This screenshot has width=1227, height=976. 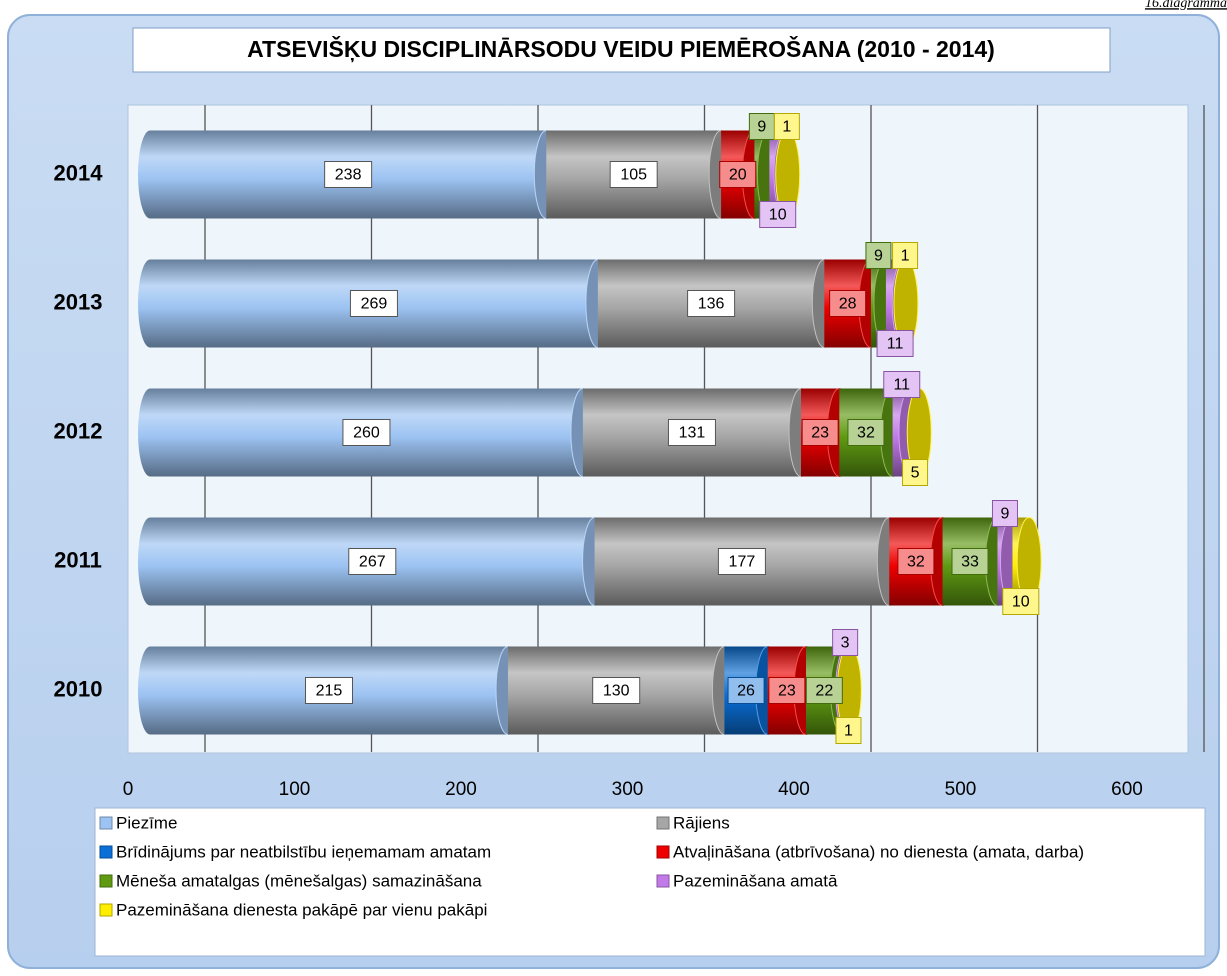 What do you see at coordinates (755, 880) in the screenshot?
I see `legend-label: Pazemināšana amatā` at bounding box center [755, 880].